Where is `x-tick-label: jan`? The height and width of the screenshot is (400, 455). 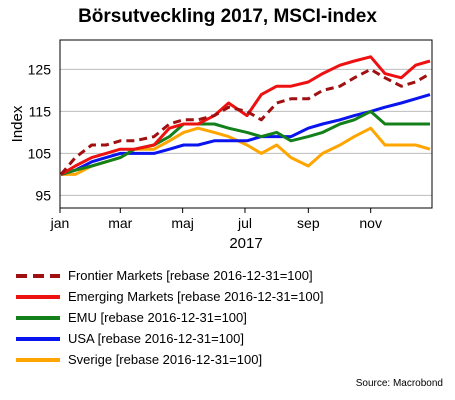
x-tick-label: jan is located at coordinates (60, 223).